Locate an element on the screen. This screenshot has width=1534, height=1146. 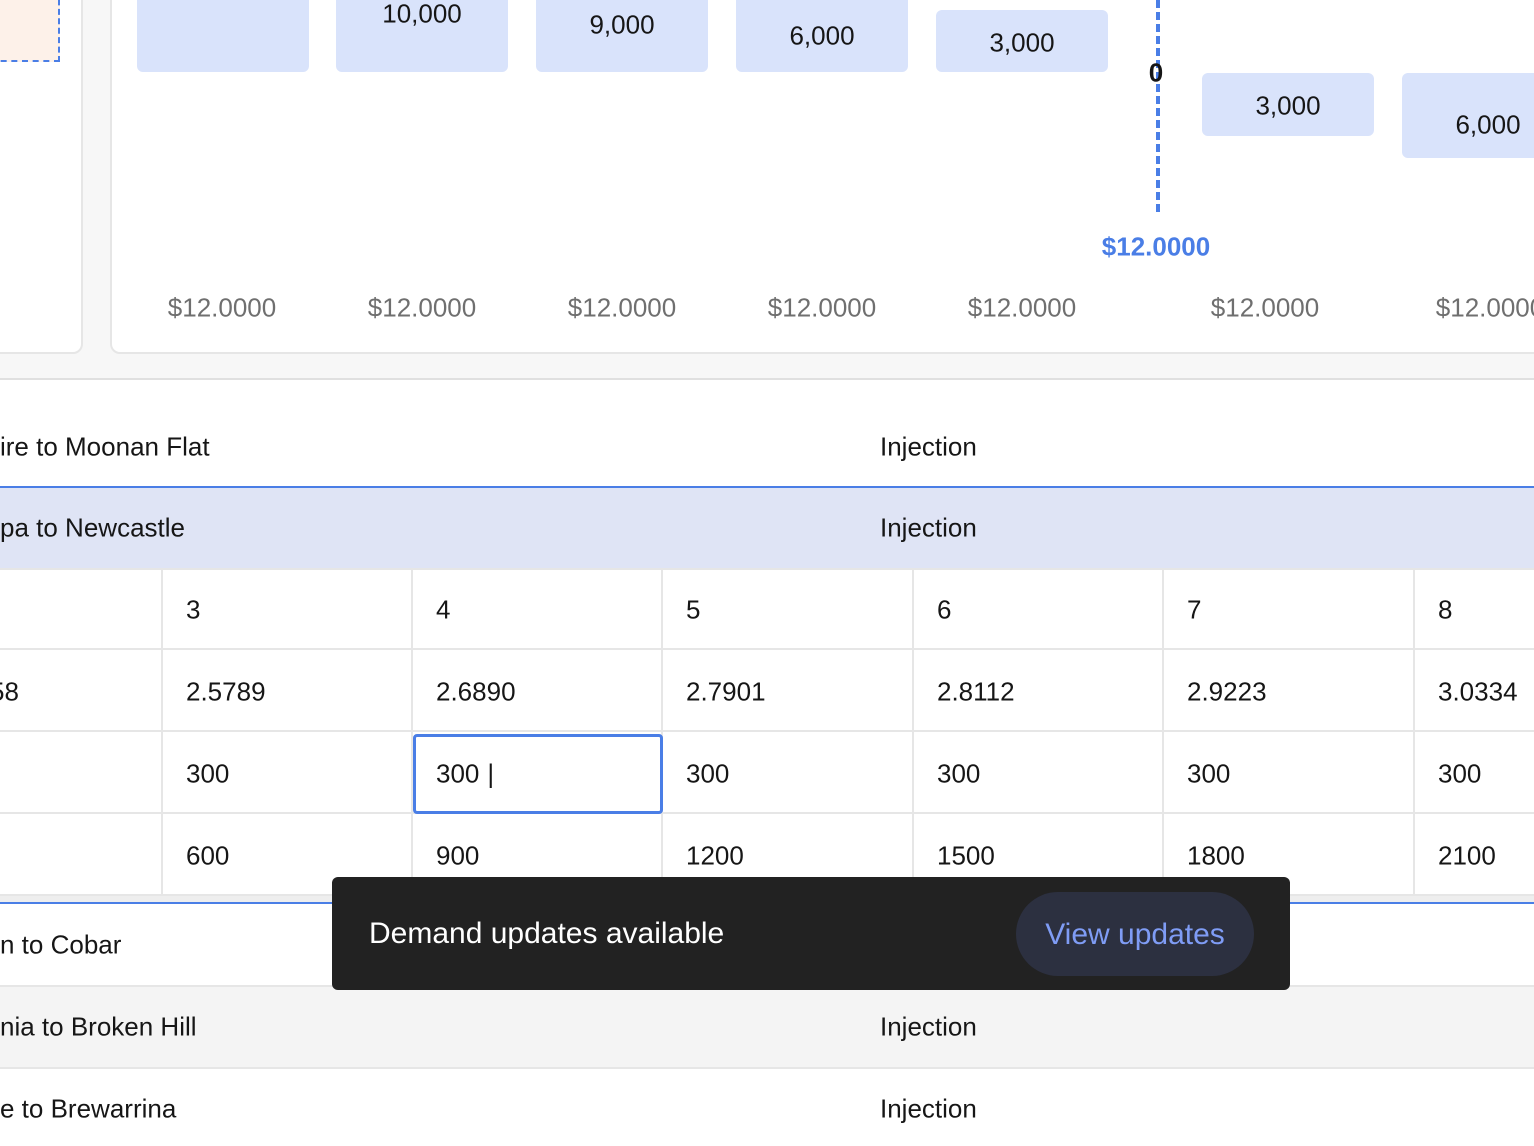
grid-cell: 1200 is located at coordinates (715, 855).